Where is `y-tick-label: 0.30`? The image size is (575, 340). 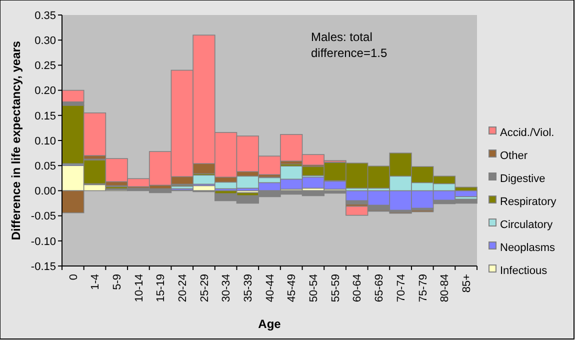 y-tick-label: 0.30 is located at coordinates (45, 40).